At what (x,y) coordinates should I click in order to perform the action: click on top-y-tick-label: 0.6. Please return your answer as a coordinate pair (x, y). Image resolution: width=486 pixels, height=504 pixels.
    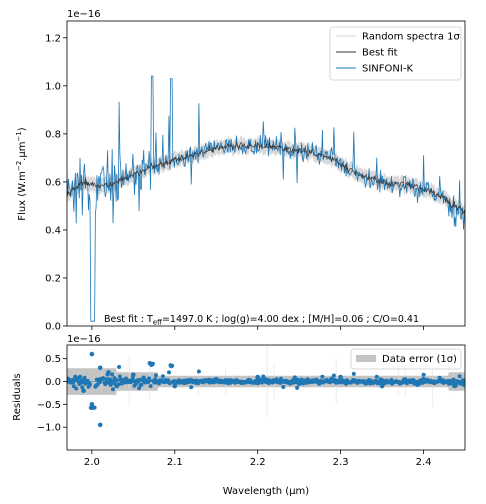
    Looking at the image, I should click on (53, 182).